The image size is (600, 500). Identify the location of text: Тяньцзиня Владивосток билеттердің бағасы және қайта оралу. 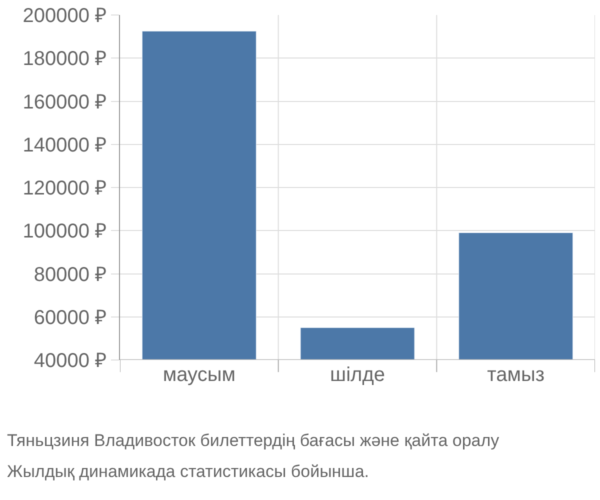
(253, 440).